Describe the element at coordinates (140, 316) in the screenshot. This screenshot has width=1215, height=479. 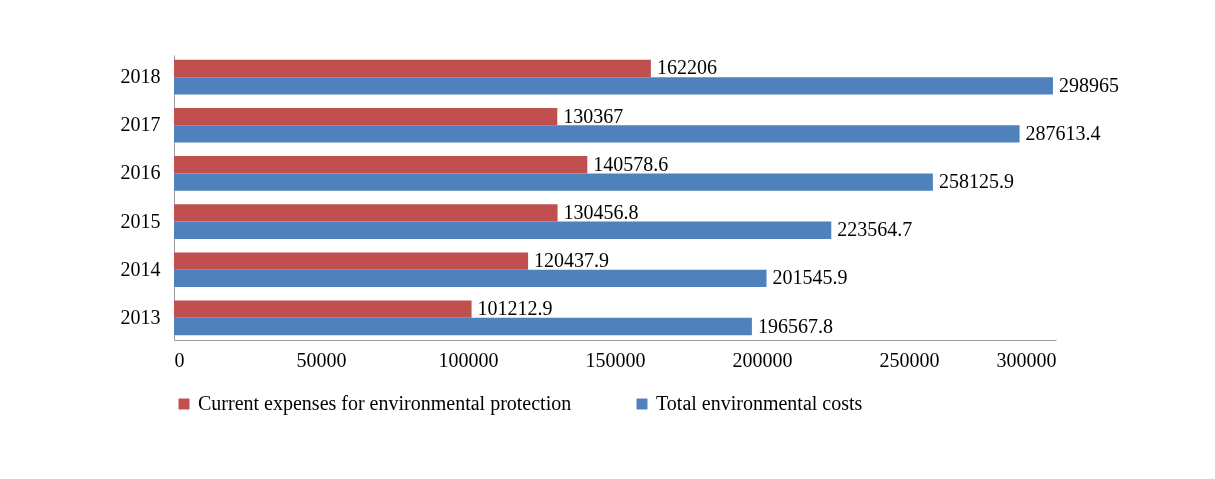
I see `y-tick-label: 2013` at that location.